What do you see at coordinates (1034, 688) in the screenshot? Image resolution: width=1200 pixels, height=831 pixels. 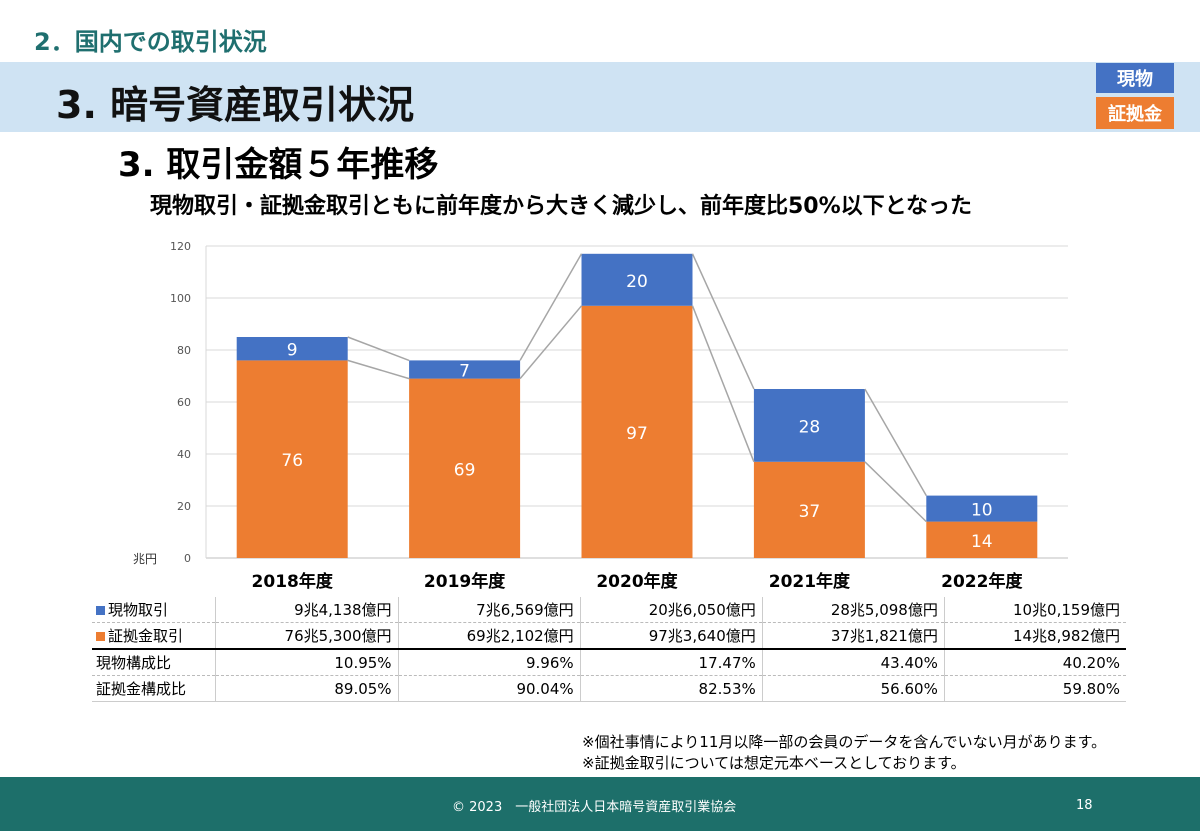 I see `table-cell: 59.80%` at bounding box center [1034, 688].